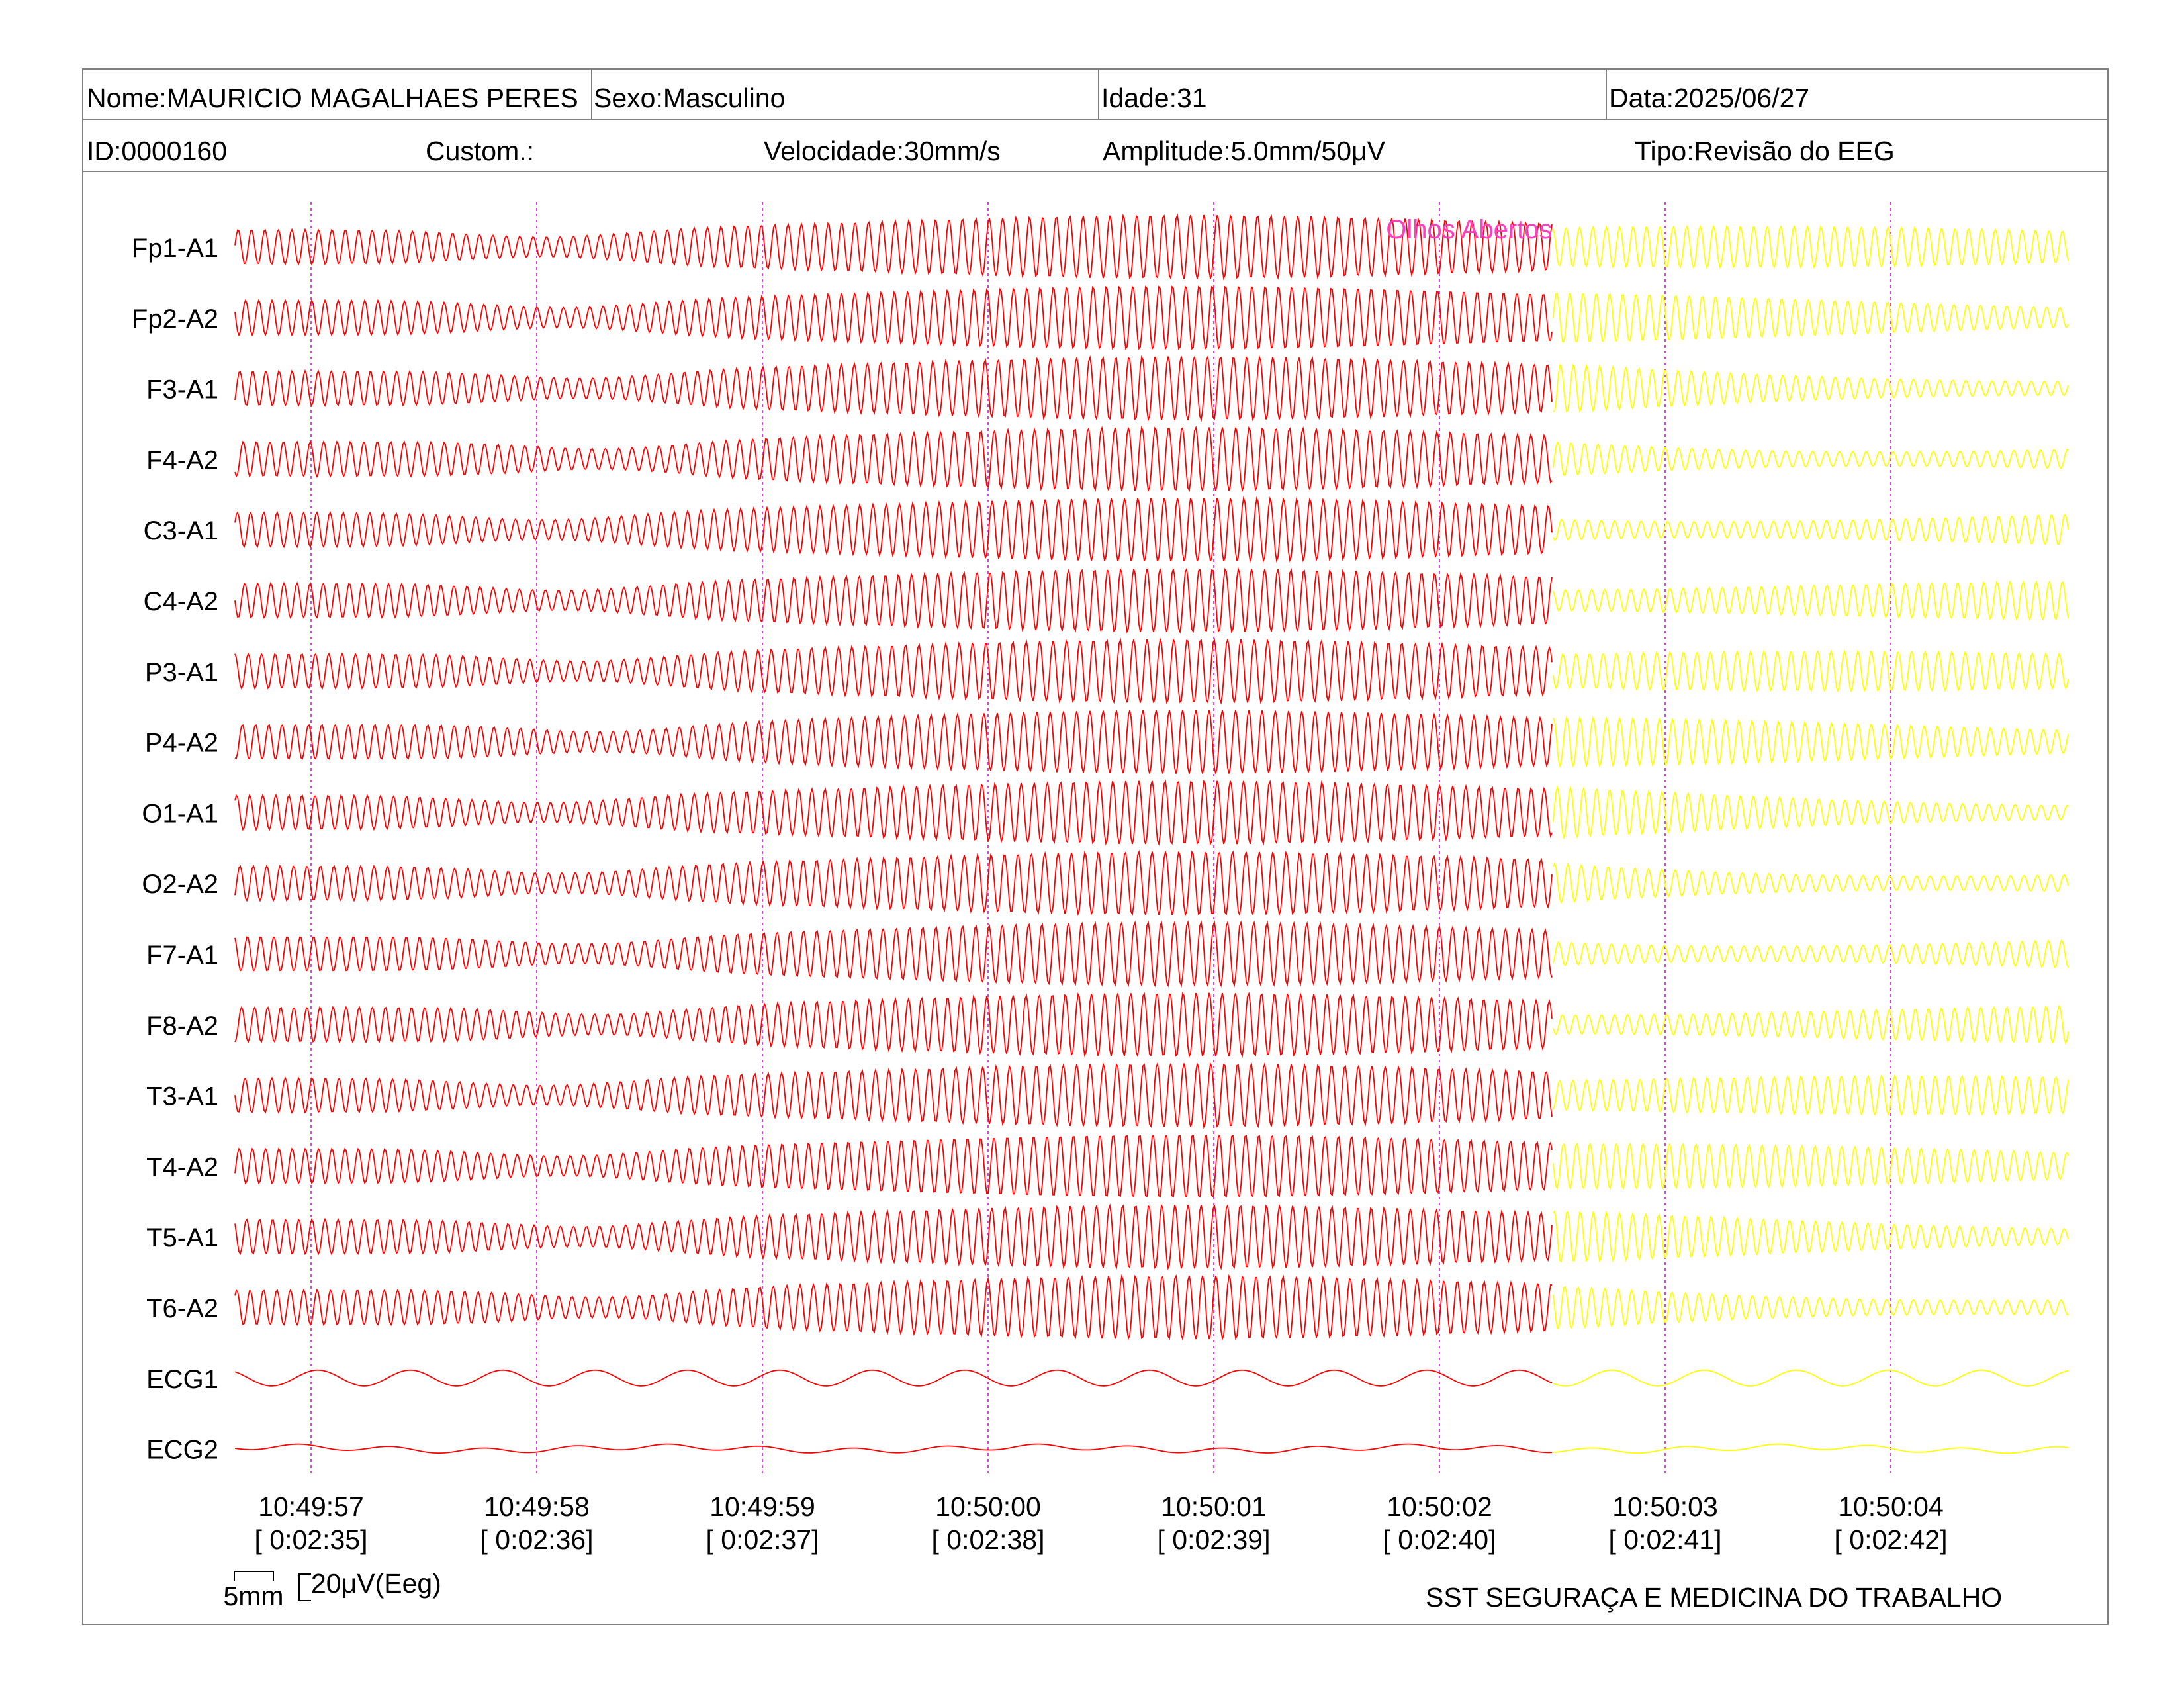 This screenshot has width=2184, height=1688. What do you see at coordinates (182, 1308) in the screenshot?
I see `channel-label-T6-A2: T6-A2` at bounding box center [182, 1308].